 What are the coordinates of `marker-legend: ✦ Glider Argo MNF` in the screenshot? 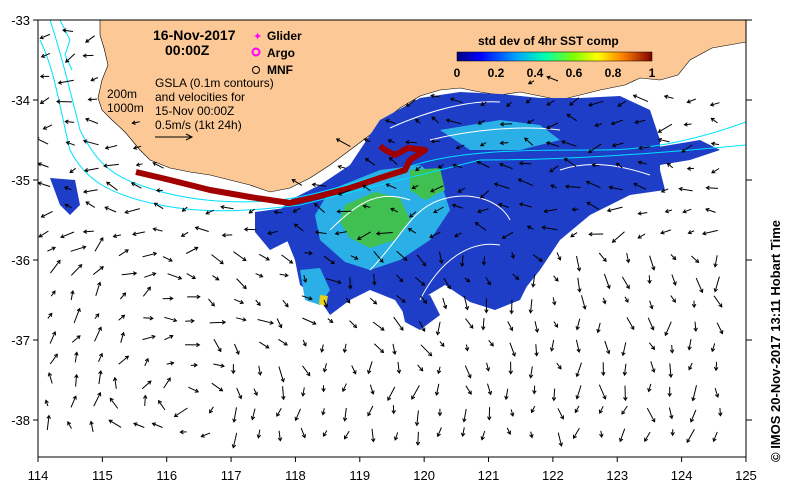 It's located at (276, 53).